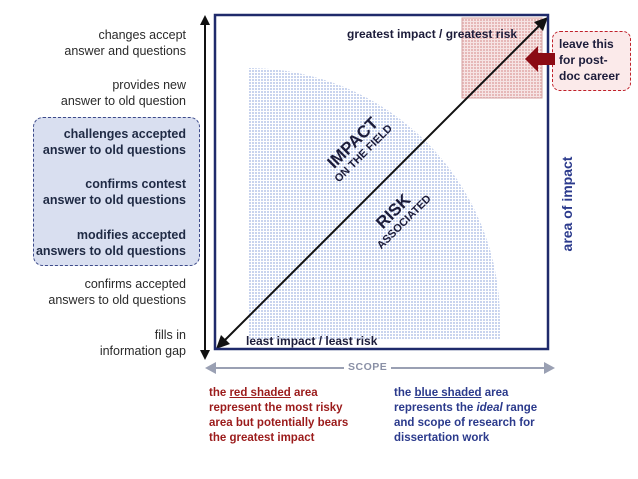  What do you see at coordinates (448, 393) in the screenshot?
I see `blue-shaded-highlight: blue shaded` at bounding box center [448, 393].